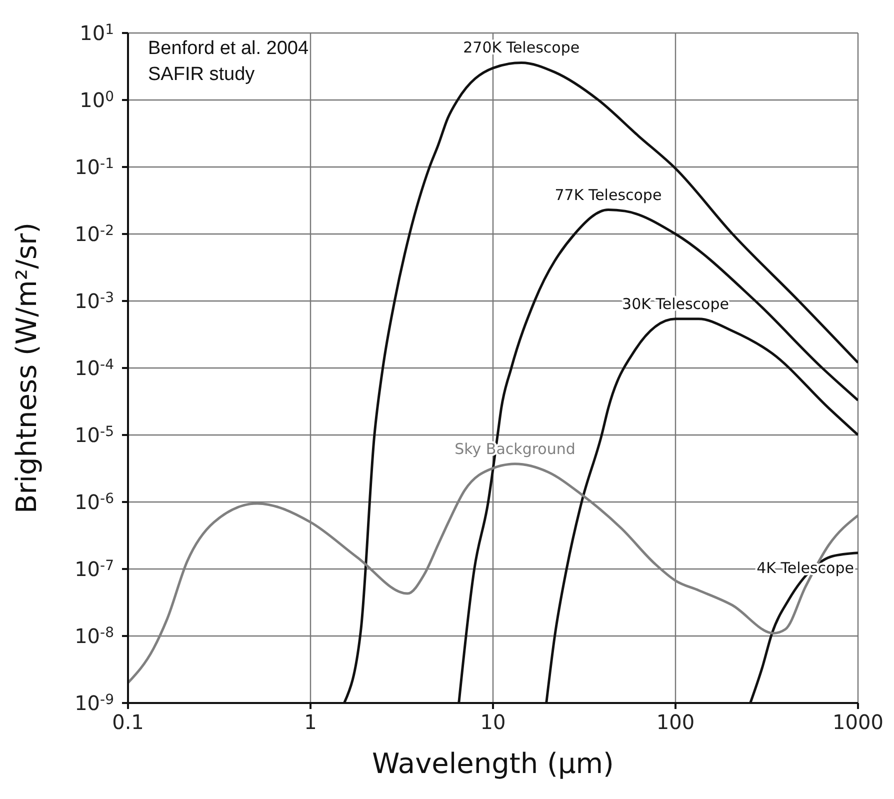 The height and width of the screenshot is (799, 894). I want to click on annotation: SAFIR study, so click(202, 75).